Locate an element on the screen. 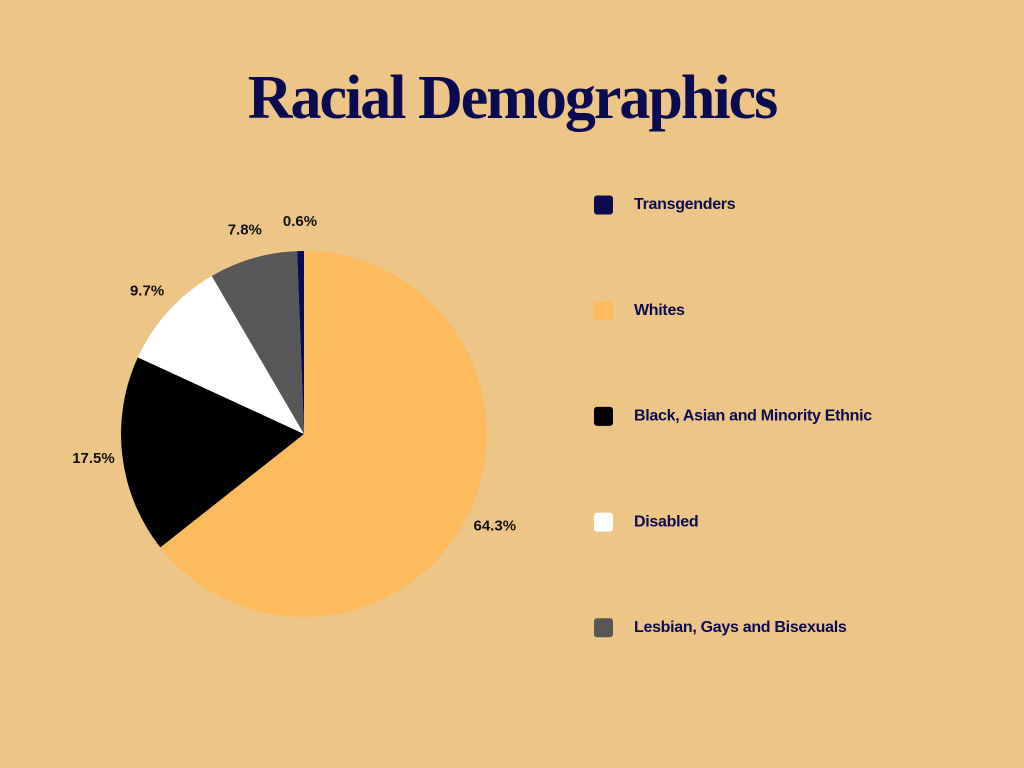 This screenshot has width=1024, height=768. value-label: 0.6% is located at coordinates (300, 221).